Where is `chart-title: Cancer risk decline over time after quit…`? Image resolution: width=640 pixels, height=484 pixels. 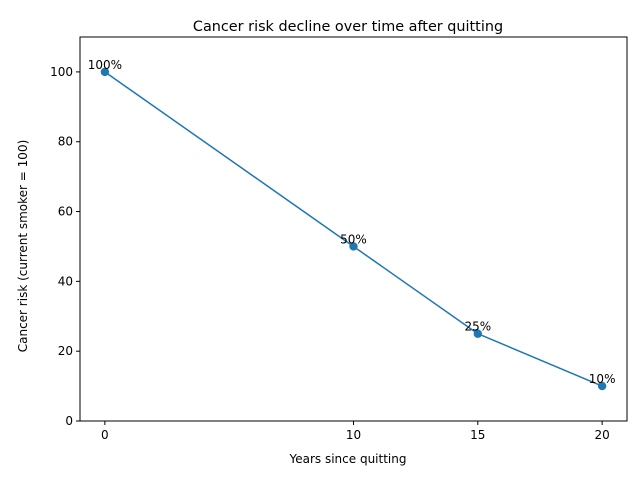
chart-title: Cancer risk decline over time after quit… is located at coordinates (348, 27).